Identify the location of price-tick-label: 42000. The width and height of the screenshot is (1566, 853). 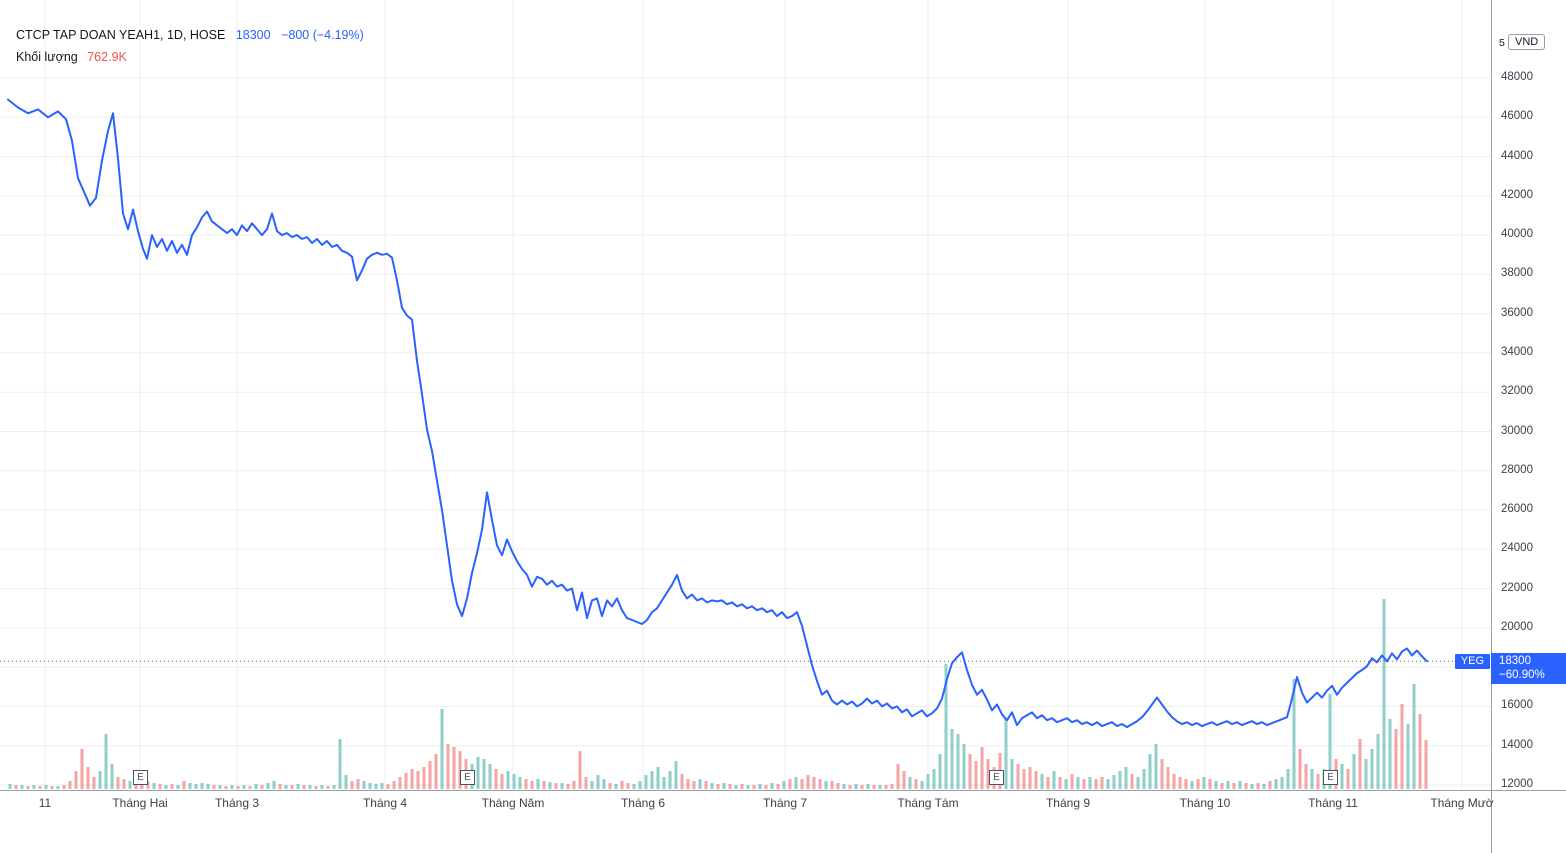
(1517, 194).